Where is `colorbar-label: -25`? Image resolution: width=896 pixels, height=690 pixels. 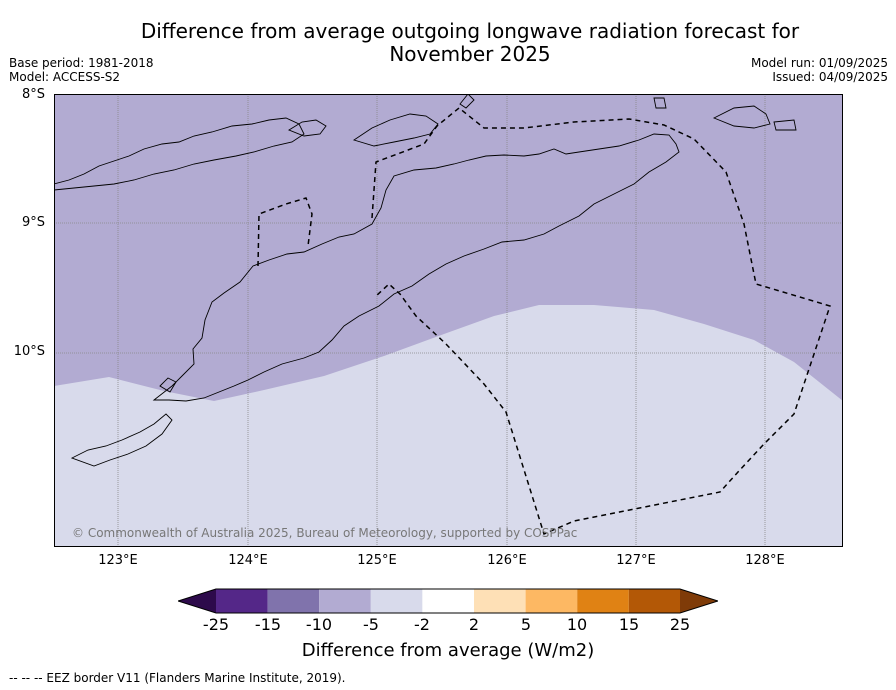 colorbar-label: -25 is located at coordinates (216, 624).